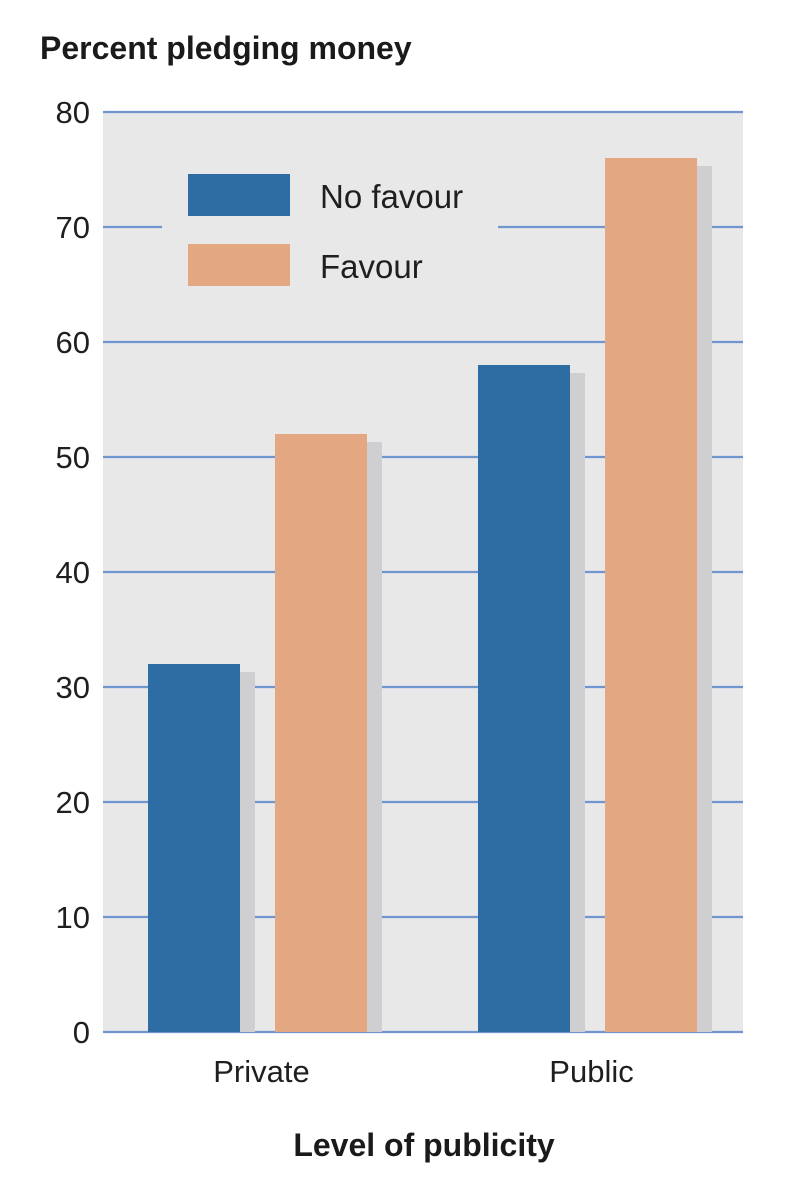  Describe the element at coordinates (73, 457) in the screenshot. I see `y-tick-label: 50` at that location.